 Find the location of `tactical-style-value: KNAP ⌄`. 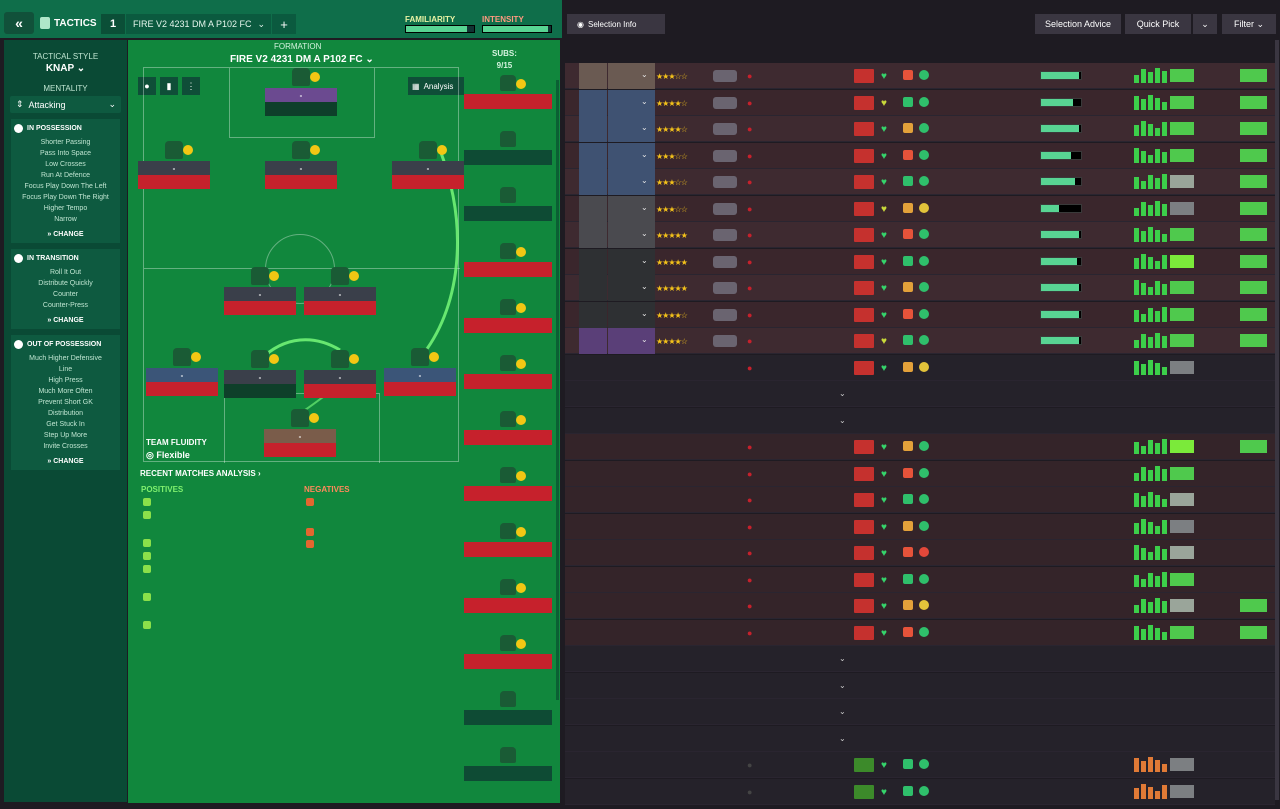

tactical-style-value: KNAP ⌄ is located at coordinates (65, 68).